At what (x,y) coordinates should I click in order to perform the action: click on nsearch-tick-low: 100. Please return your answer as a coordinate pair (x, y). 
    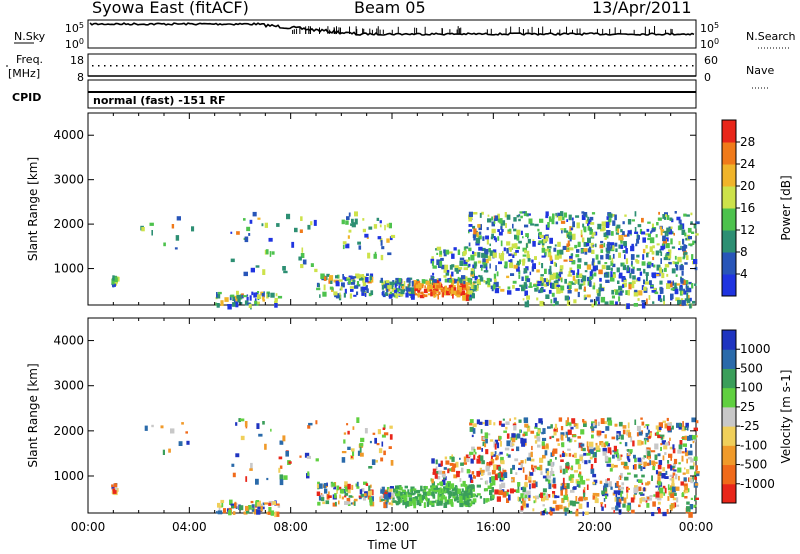
    Looking at the image, I should click on (709, 44).